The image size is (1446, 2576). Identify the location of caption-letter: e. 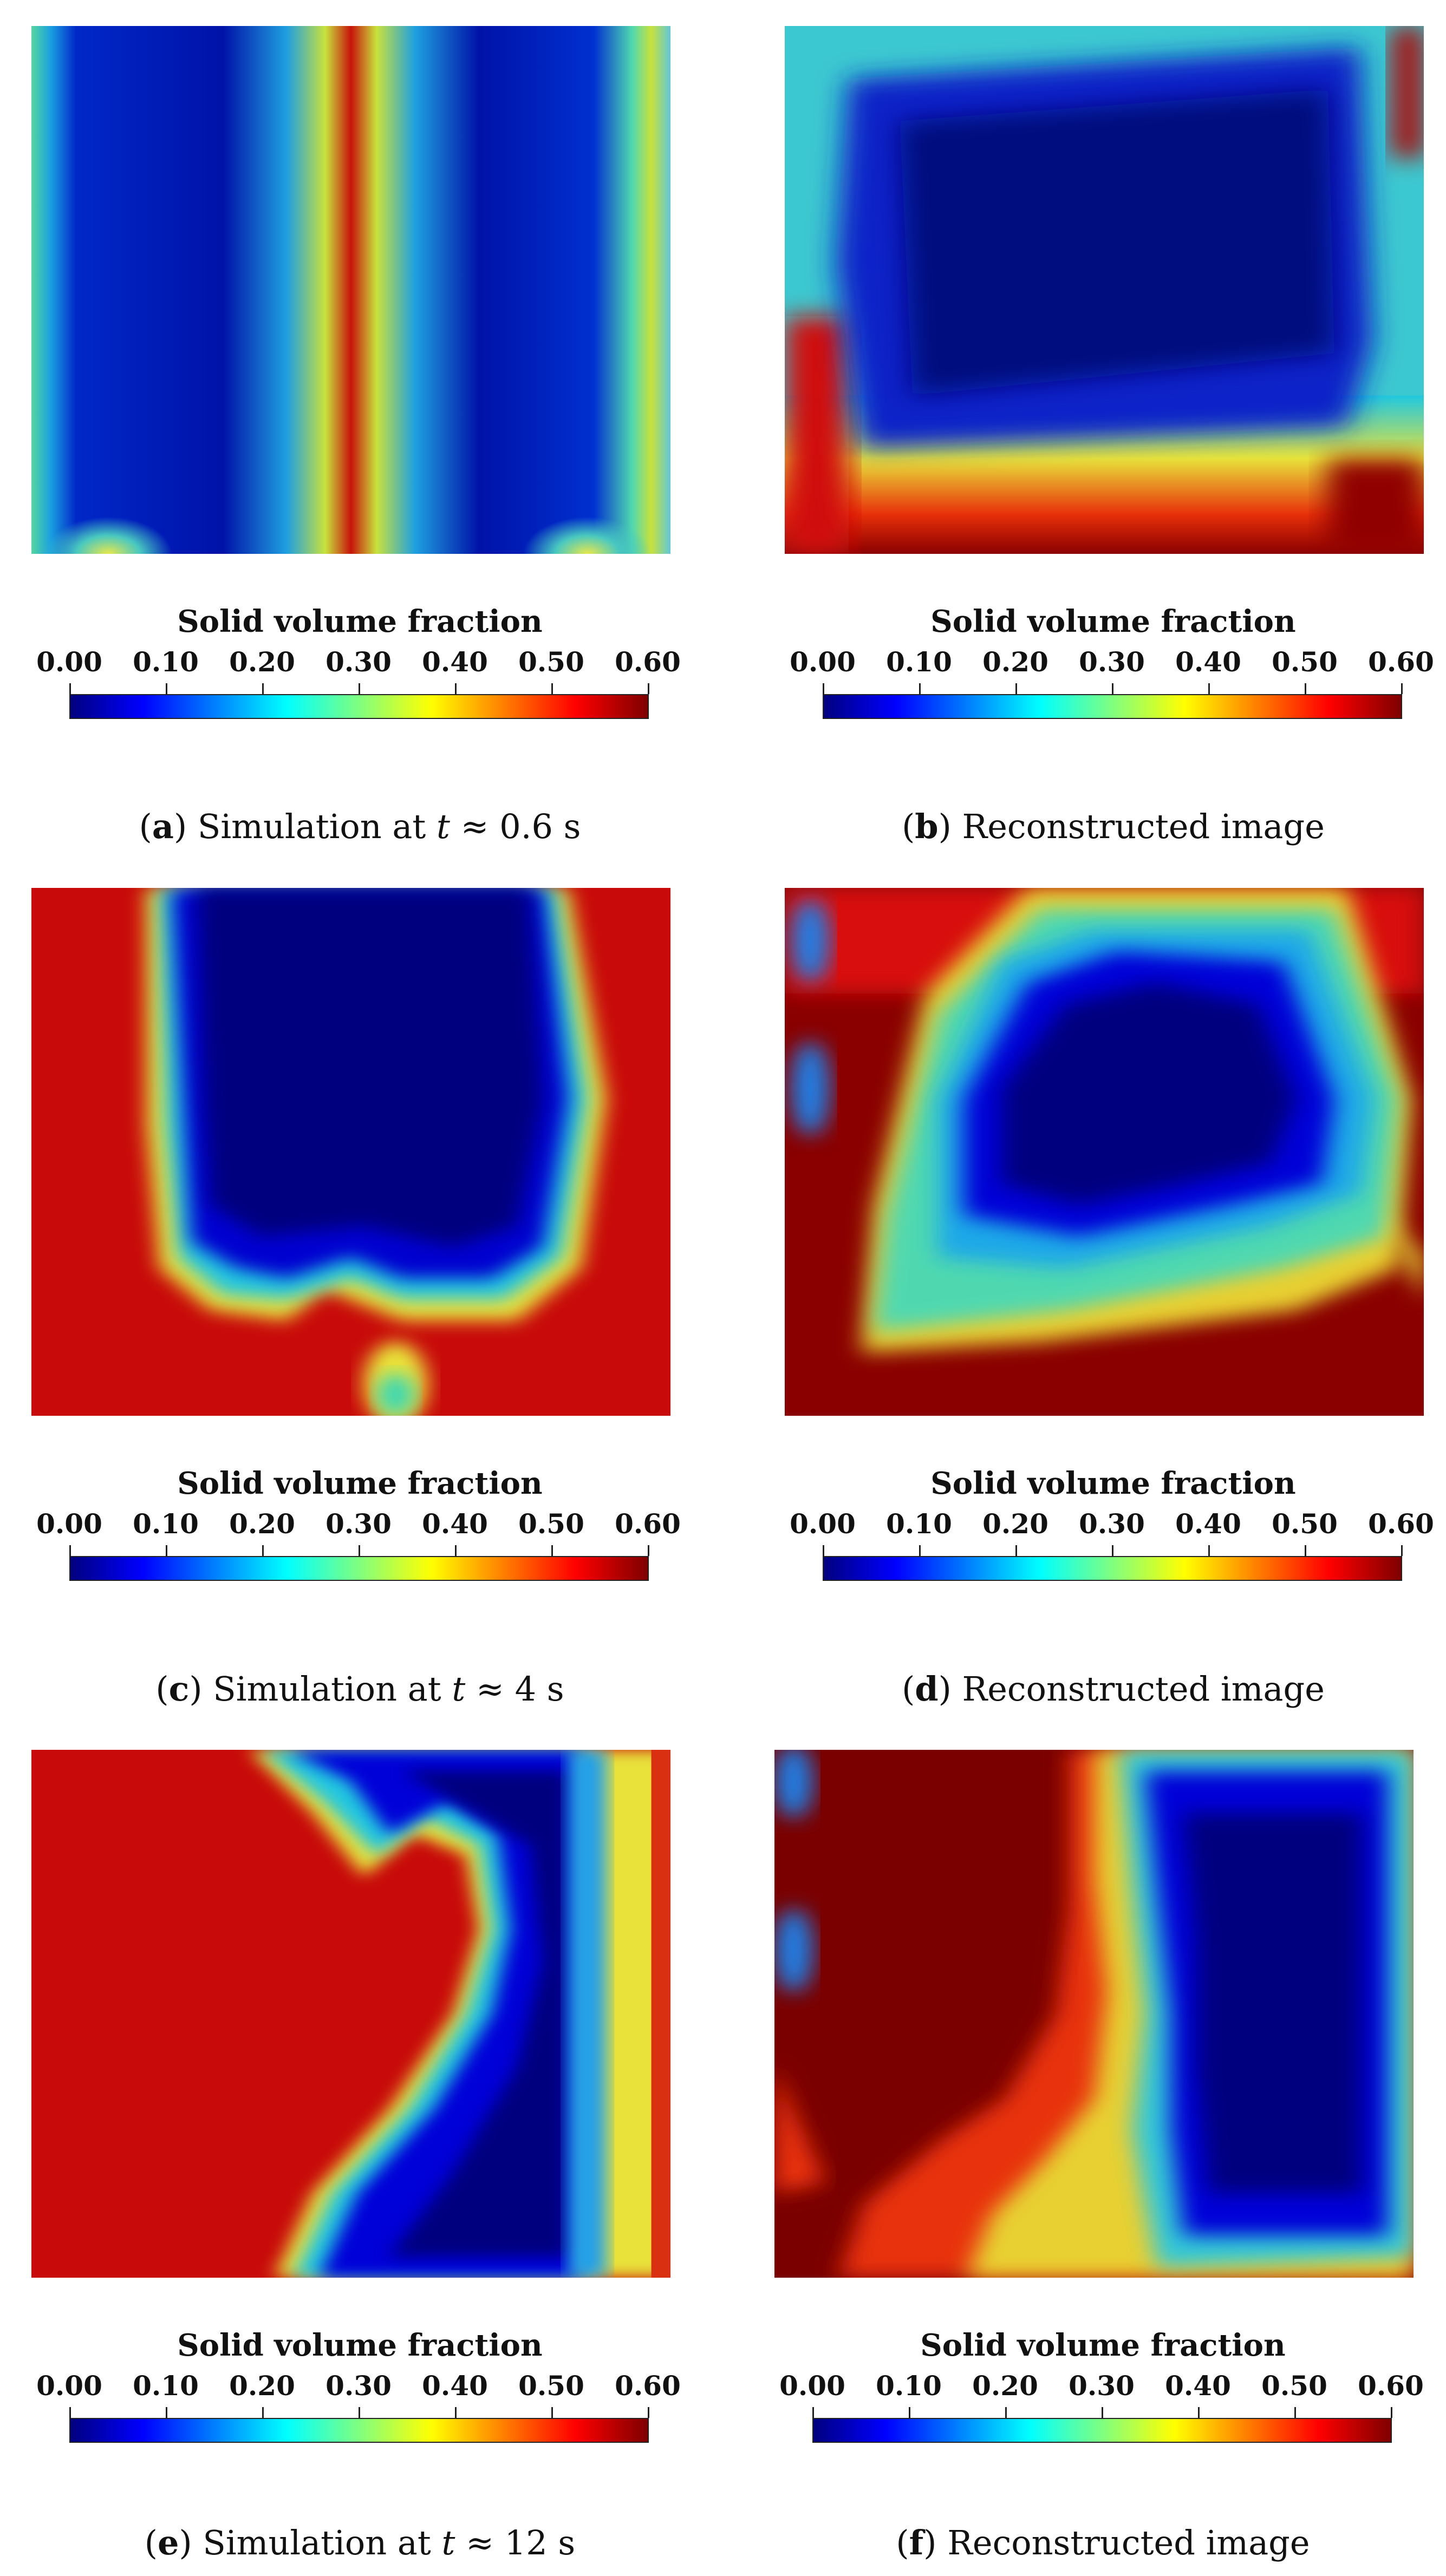
(168, 2542).